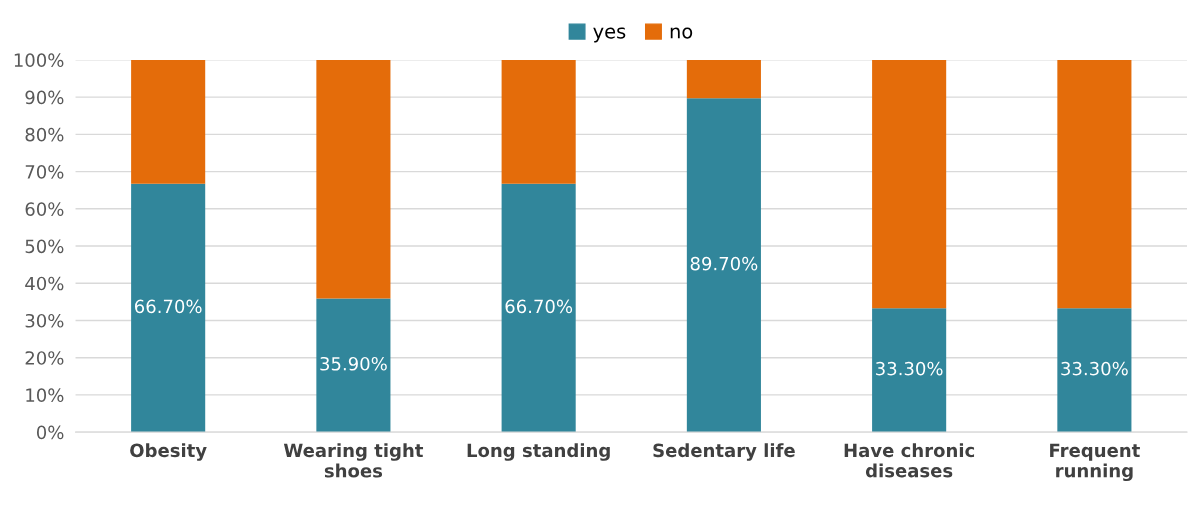  What do you see at coordinates (44, 358) in the screenshot?
I see `y-tick-label: 20%` at bounding box center [44, 358].